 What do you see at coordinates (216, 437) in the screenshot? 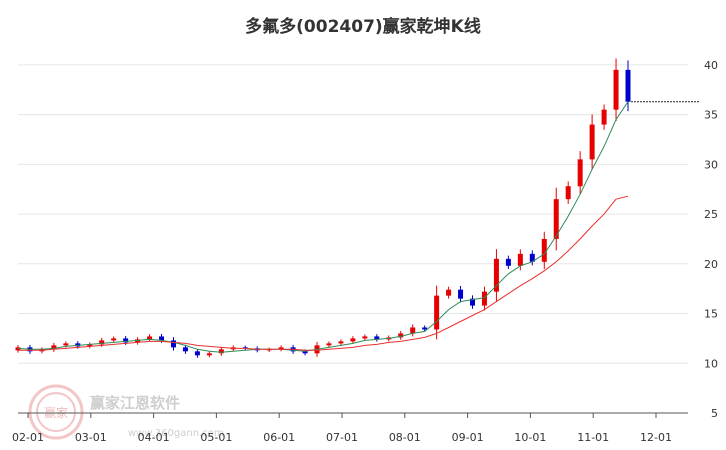
I see `x-tick-label: 05-01` at bounding box center [216, 437].